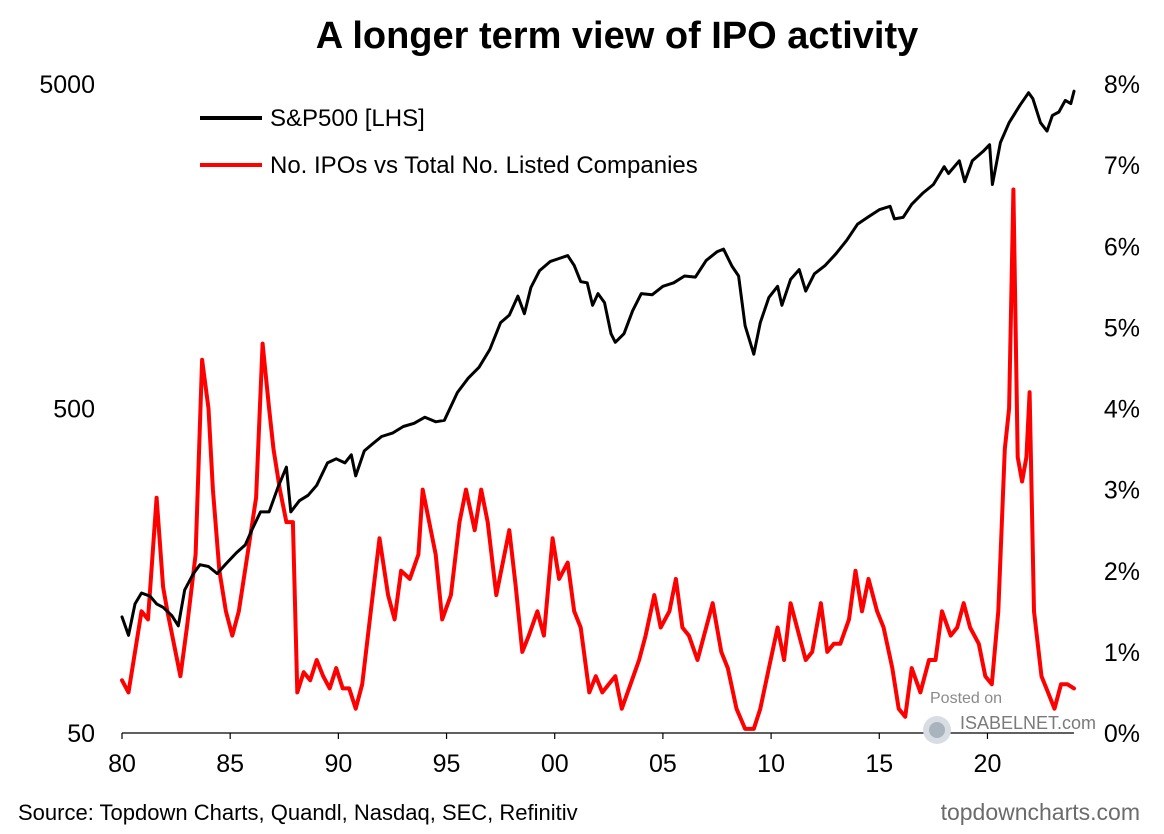  What do you see at coordinates (230, 764) in the screenshot?
I see `x-axis-tick-label: 85` at bounding box center [230, 764].